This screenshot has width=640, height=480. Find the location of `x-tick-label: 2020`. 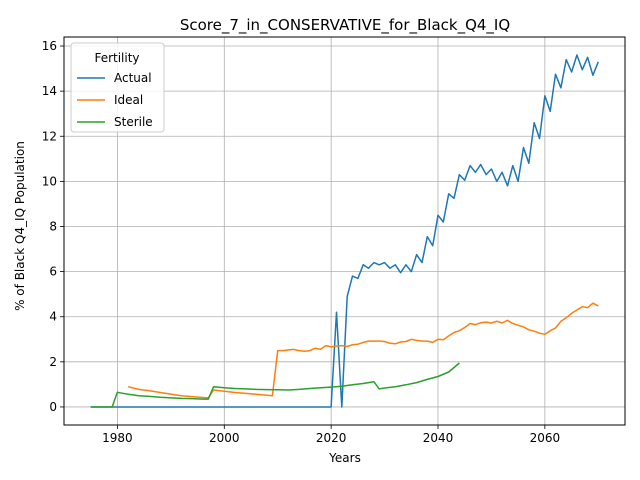

x-tick-label: 2020 is located at coordinates (331, 438).